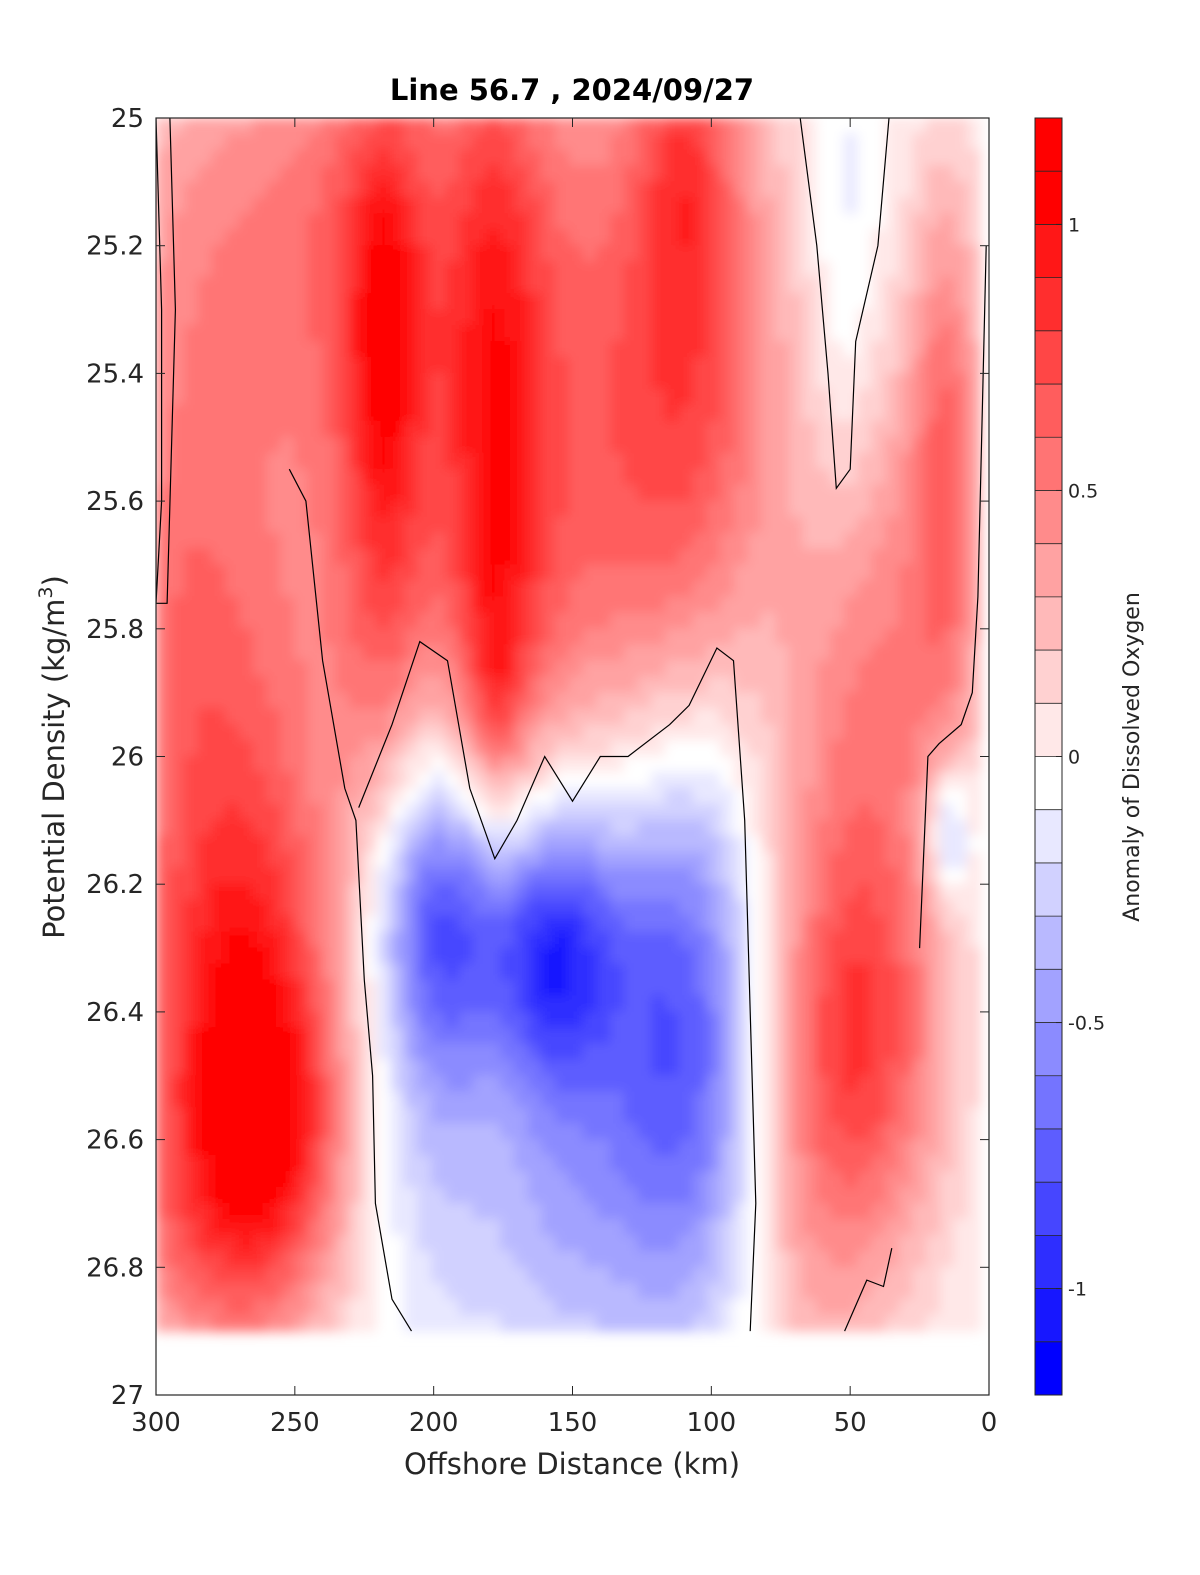 The width and height of the screenshot is (1200, 1575). What do you see at coordinates (1083, 491) in the screenshot?
I see `colorbar-tick-label: 0.5` at bounding box center [1083, 491].